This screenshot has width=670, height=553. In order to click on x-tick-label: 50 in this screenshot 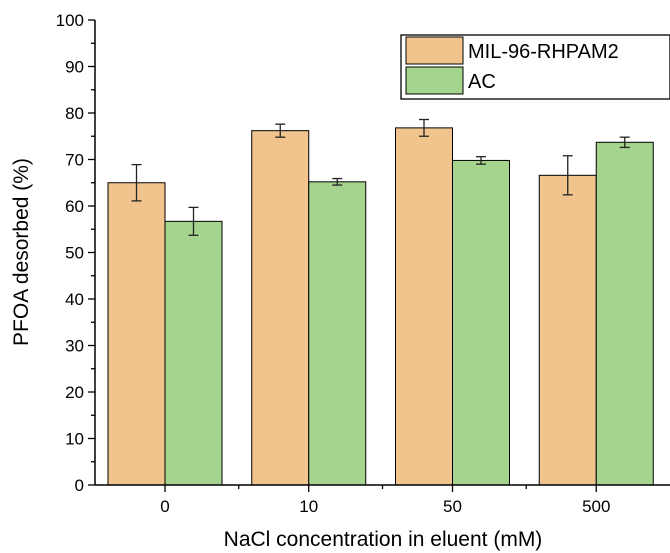, I will do `click(452, 506)`.